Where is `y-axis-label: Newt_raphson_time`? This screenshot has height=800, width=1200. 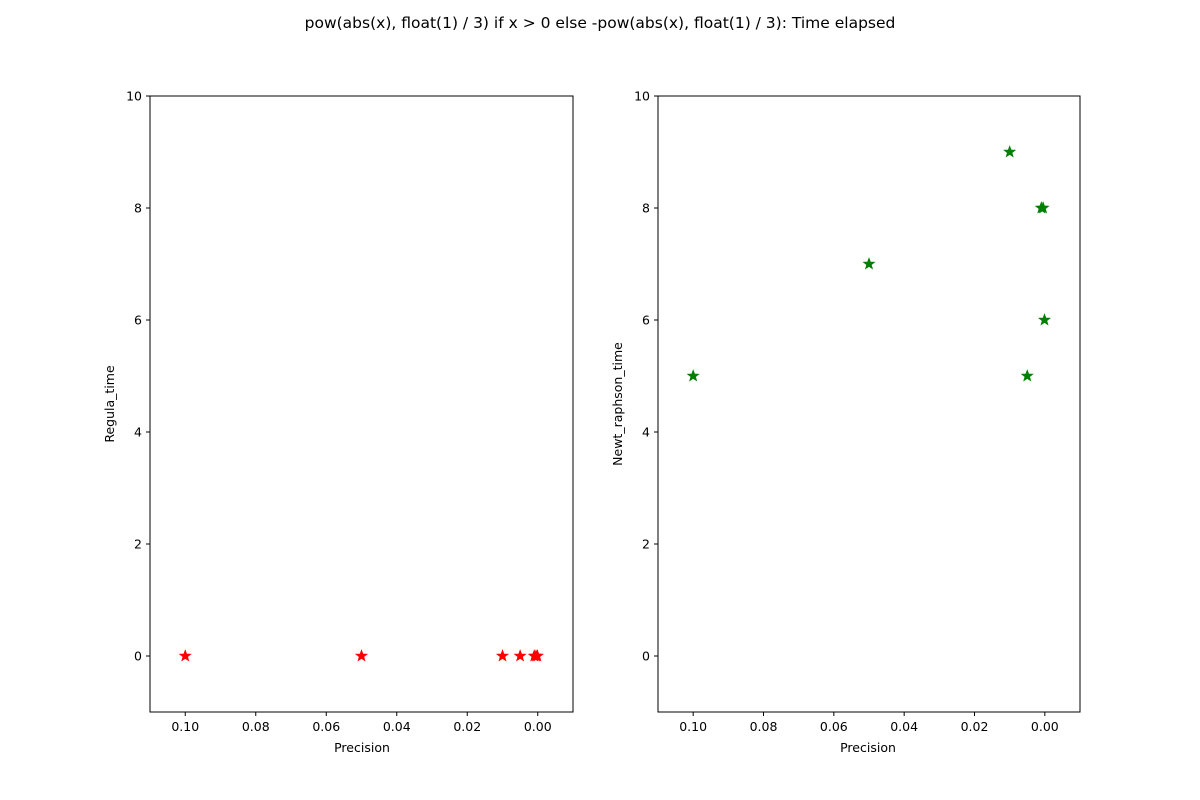
y-axis-label: Newt_raphson_time is located at coordinates (617, 404).